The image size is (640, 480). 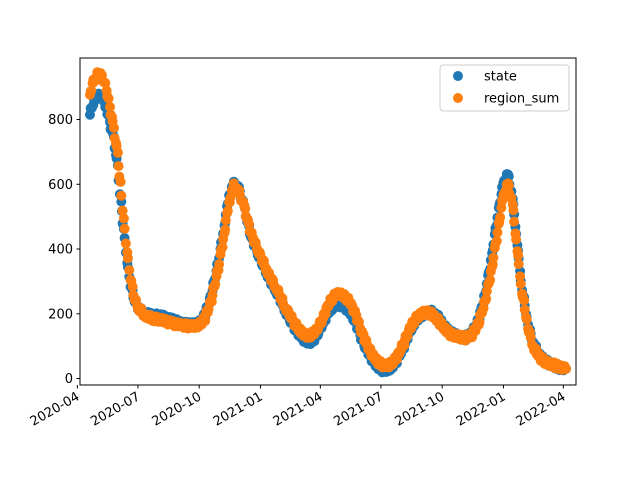 What do you see at coordinates (521, 99) in the screenshot?
I see `legend-label-region-sum: region_sum` at bounding box center [521, 99].